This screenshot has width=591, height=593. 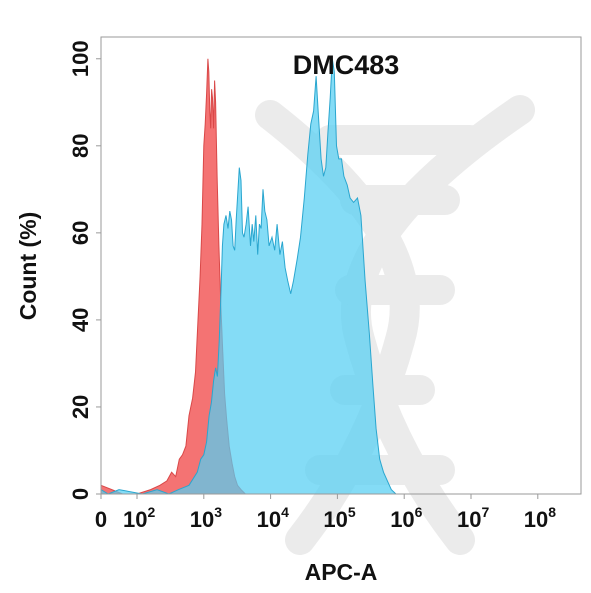 What do you see at coordinates (406, 518) in the screenshot?
I see `x-tick-label: 10⁶` at bounding box center [406, 518].